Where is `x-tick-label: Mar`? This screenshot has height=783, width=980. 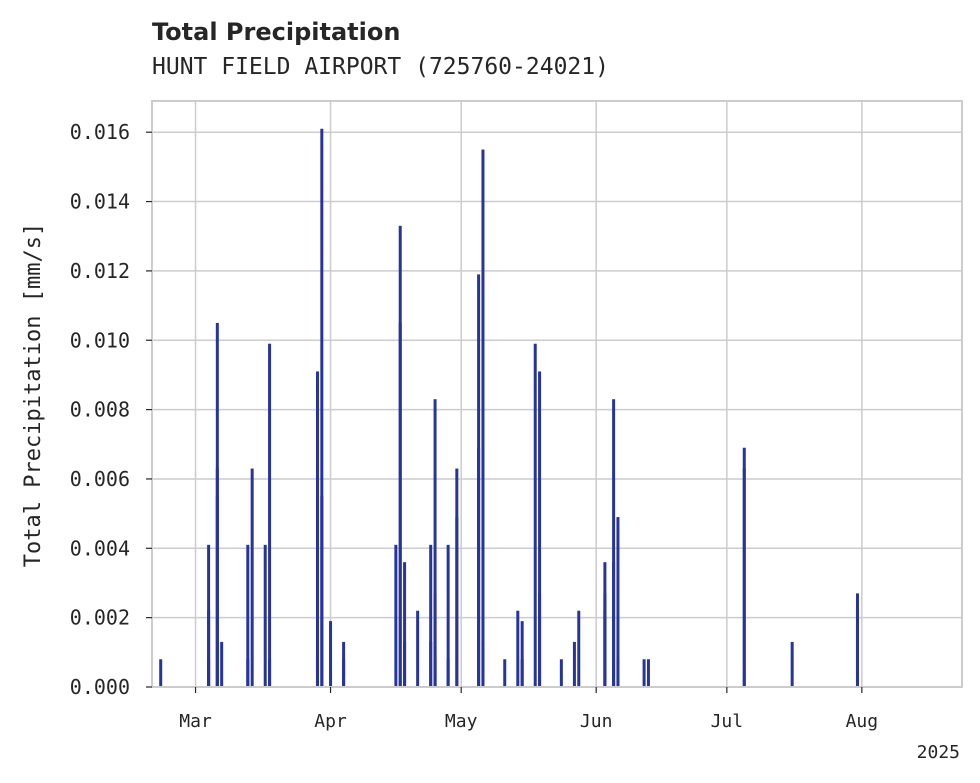
x-tick-label: Mar is located at coordinates (195, 721).